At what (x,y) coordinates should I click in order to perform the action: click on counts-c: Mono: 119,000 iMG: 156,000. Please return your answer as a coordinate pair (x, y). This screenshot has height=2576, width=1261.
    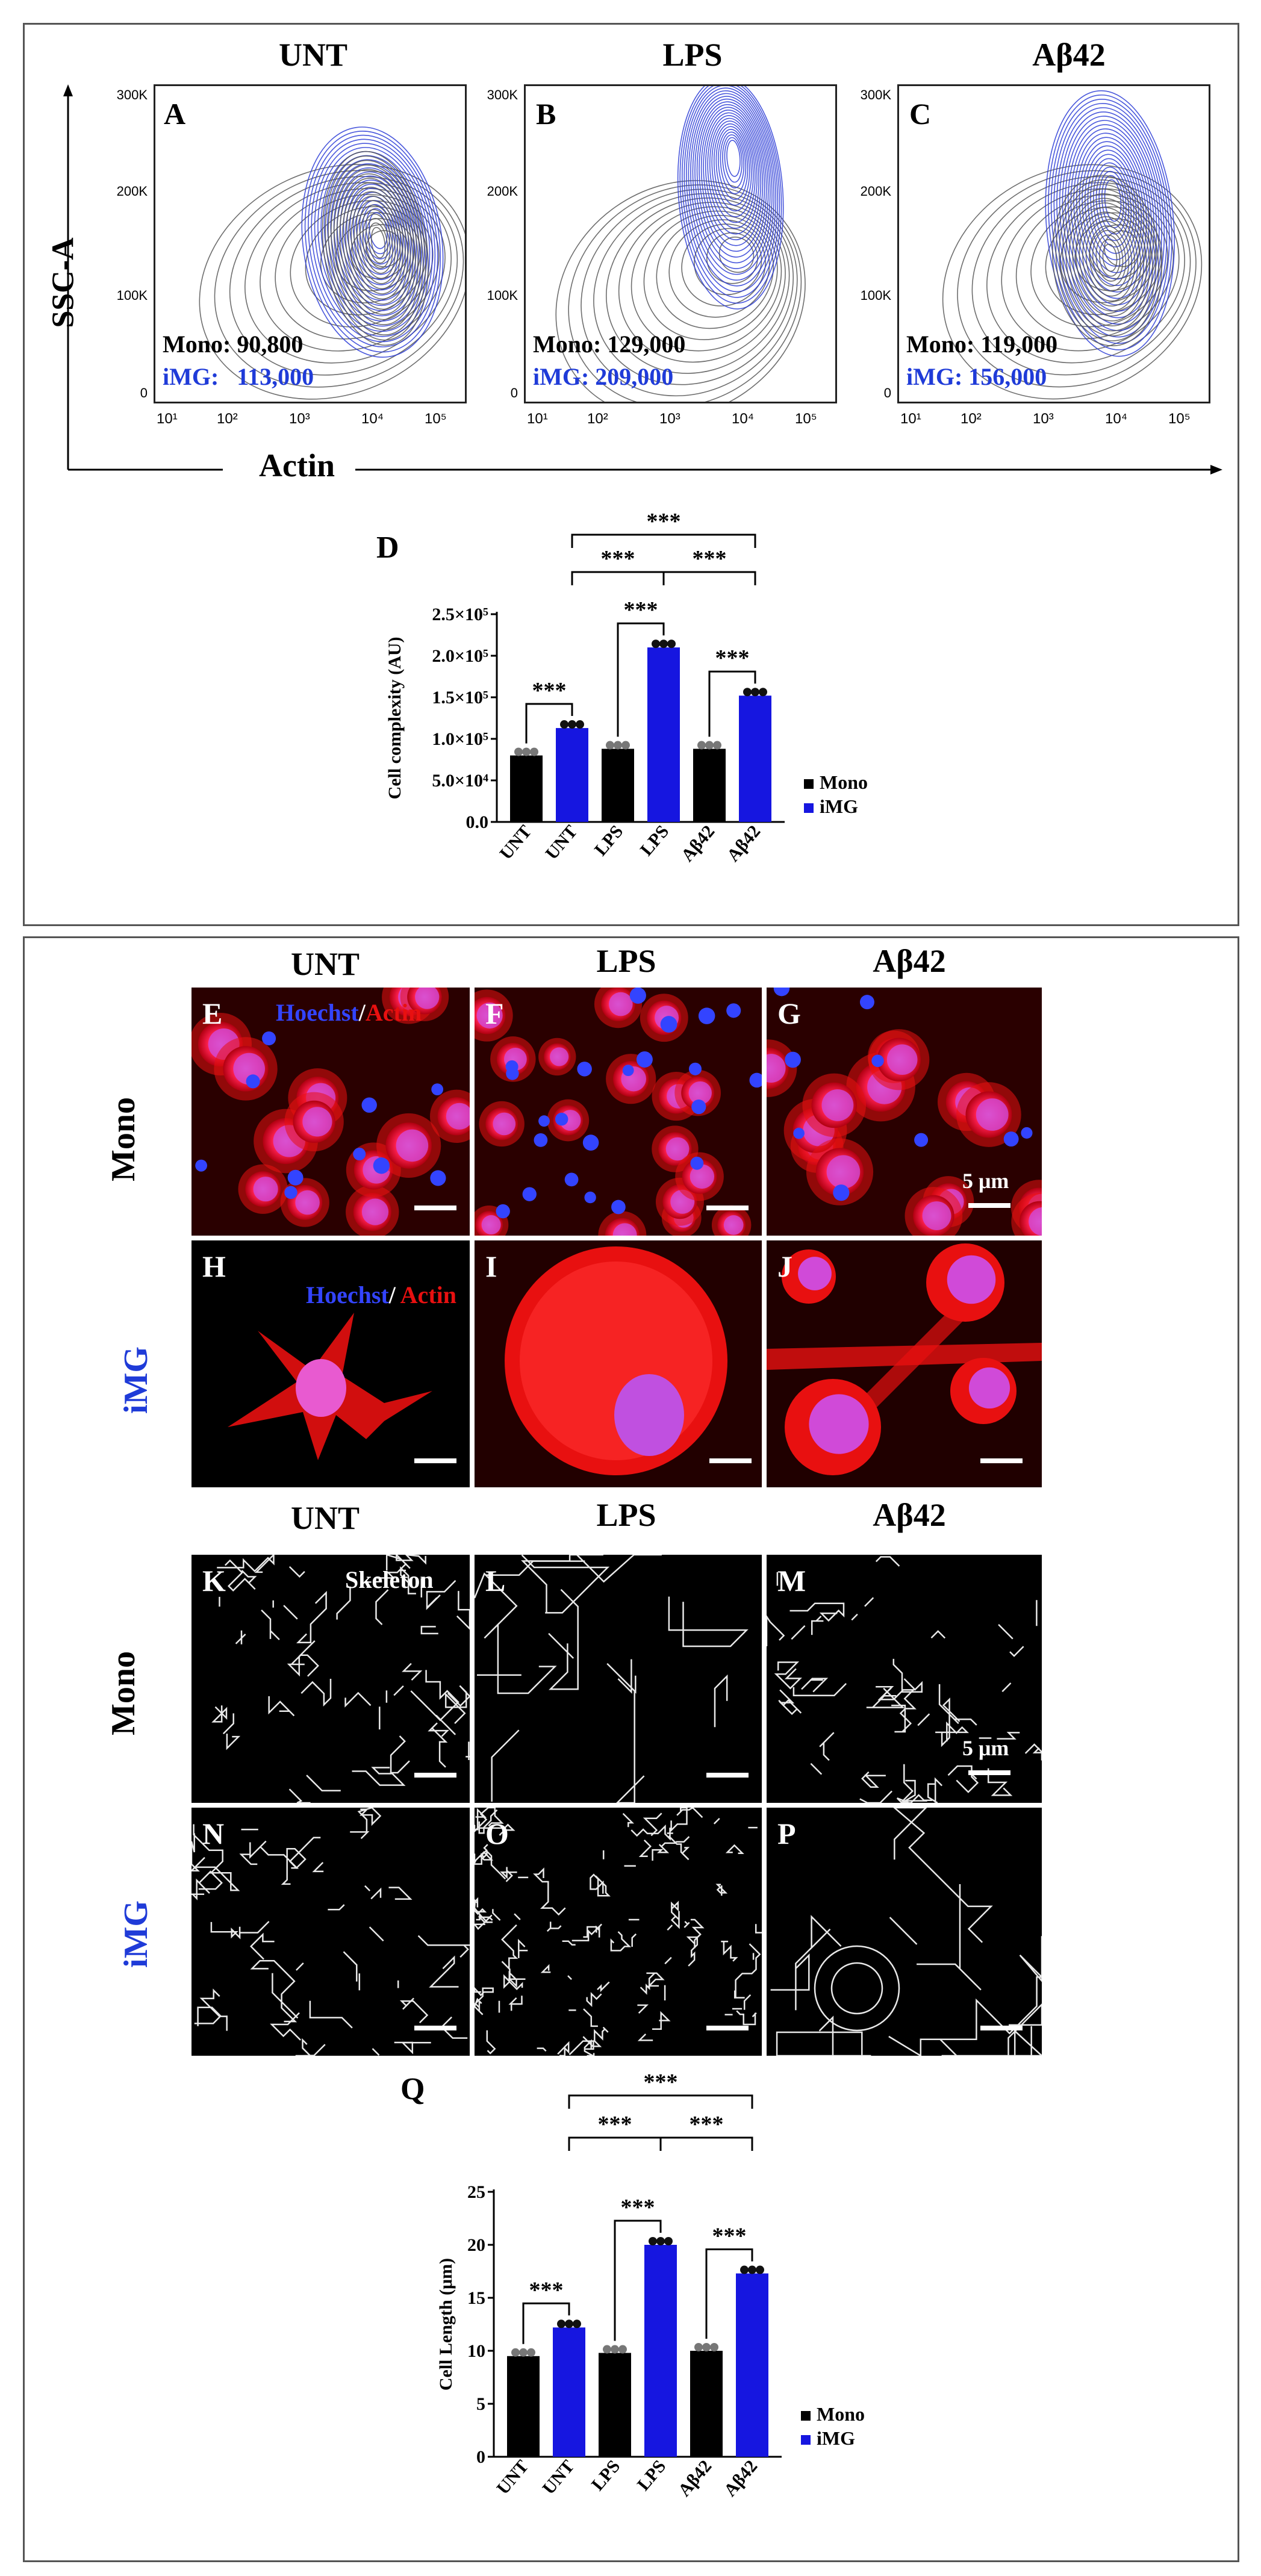
    Looking at the image, I should click on (981, 360).